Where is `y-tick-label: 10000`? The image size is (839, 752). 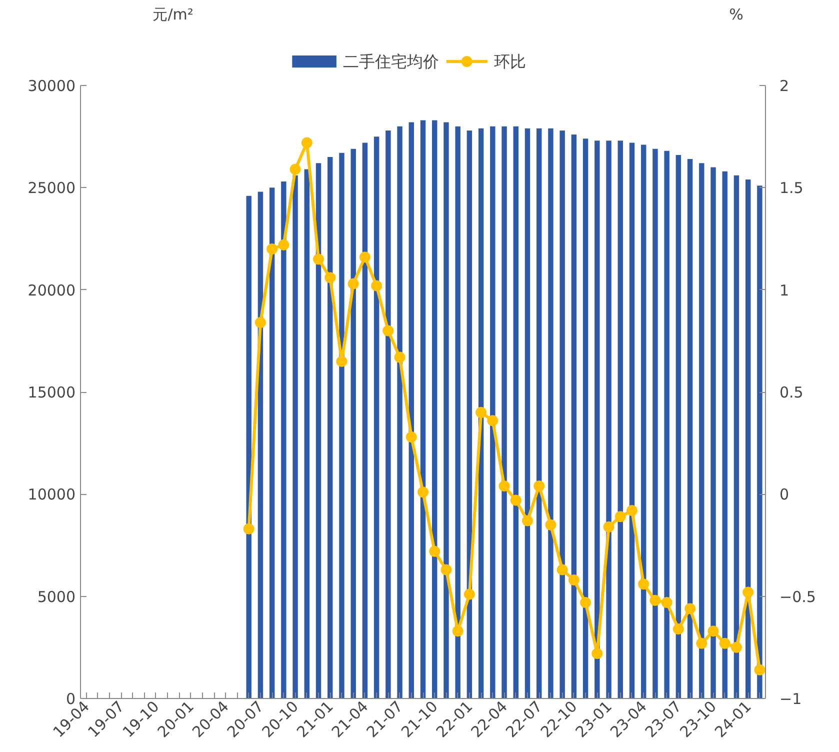 y-tick-label: 10000 is located at coordinates (52, 495).